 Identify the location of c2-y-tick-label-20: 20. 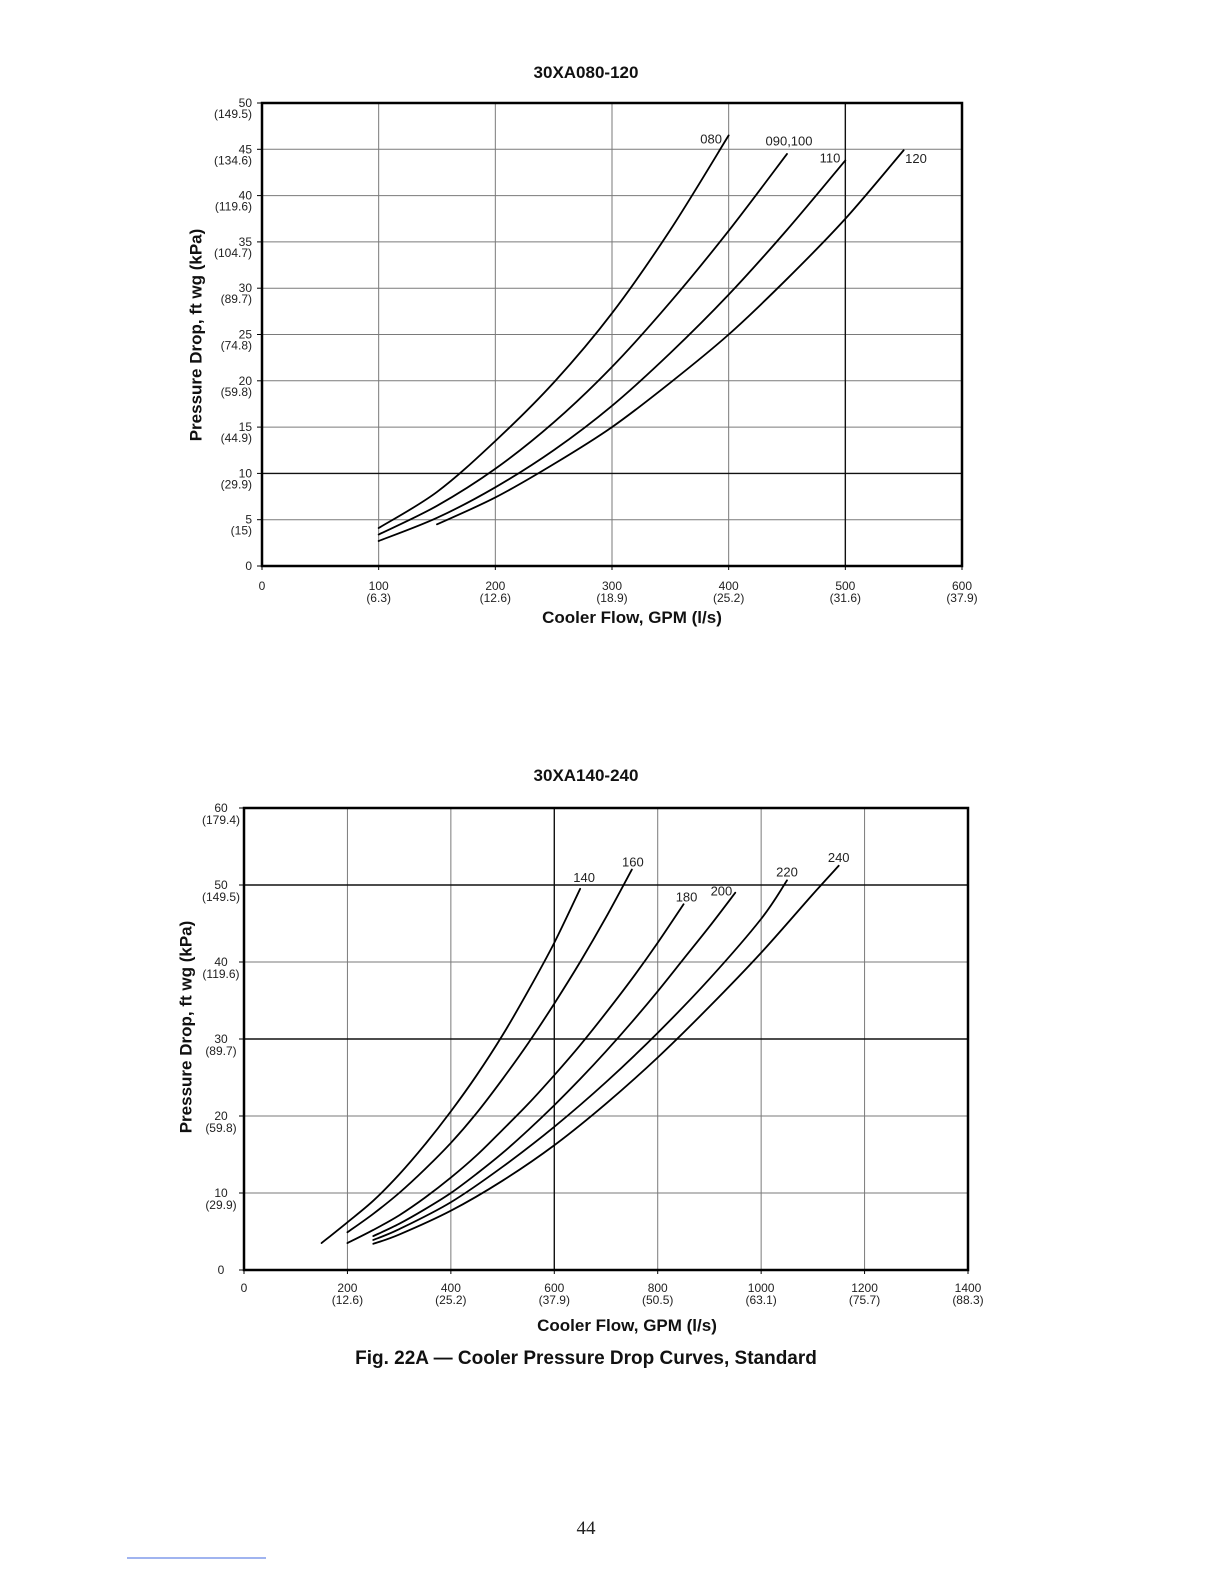
(221, 1116).